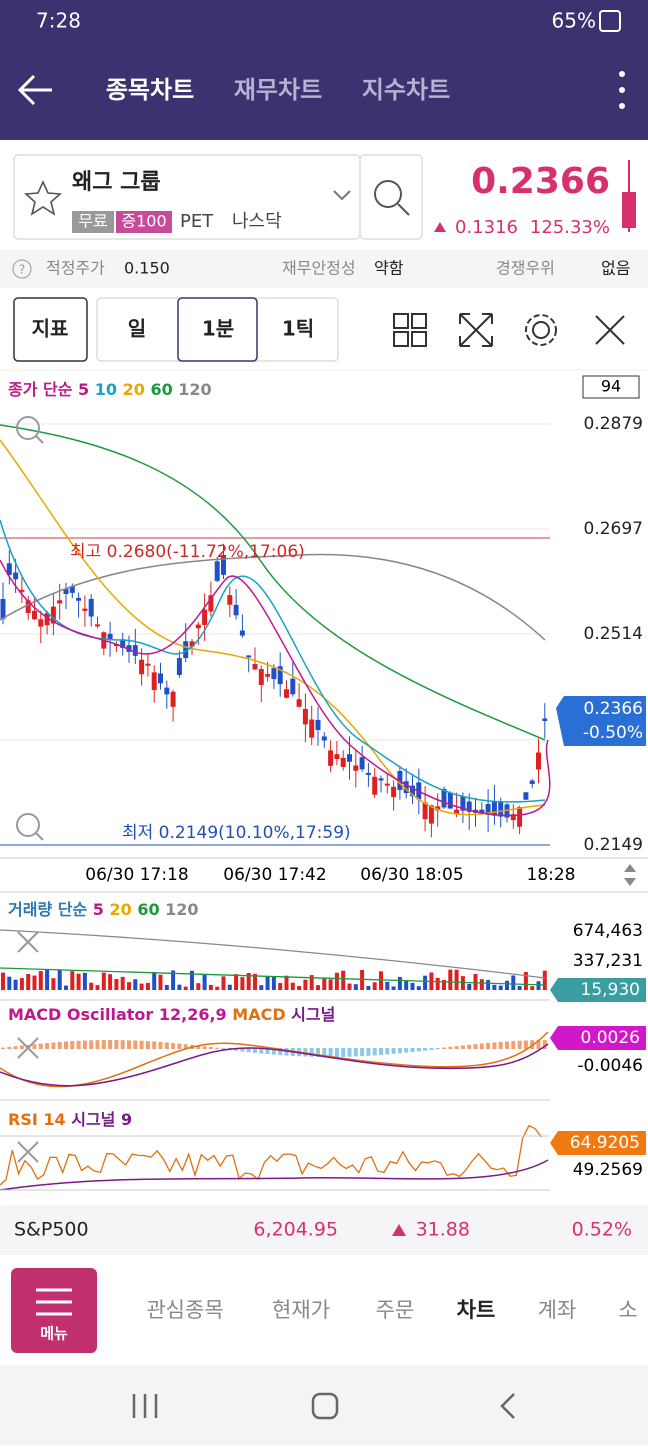 This screenshot has width=648, height=1449. I want to click on time-label: 06/30 17:18, so click(136, 875).